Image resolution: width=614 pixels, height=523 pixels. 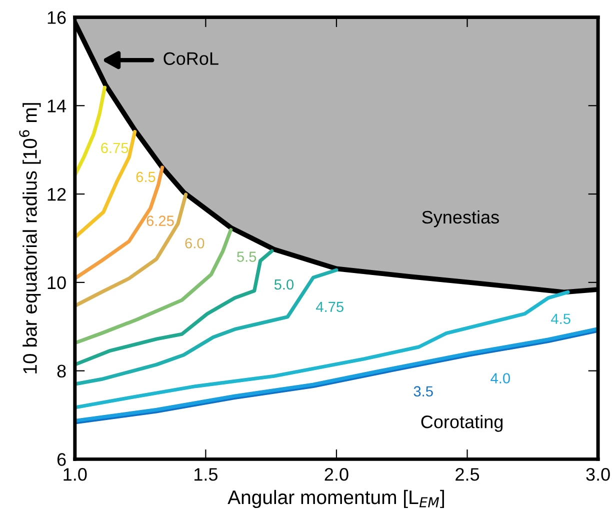 What do you see at coordinates (160, 221) in the screenshot?
I see `series-label: 6.25` at bounding box center [160, 221].